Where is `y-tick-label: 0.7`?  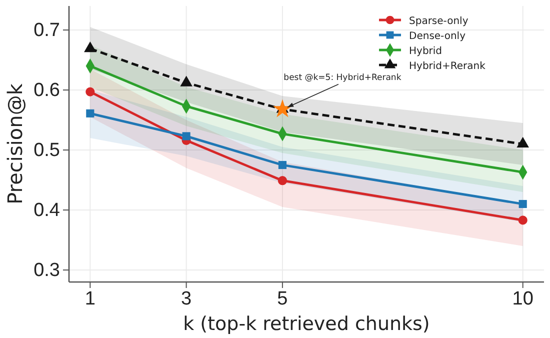 y-tick-label: 0.7 is located at coordinates (47, 31).